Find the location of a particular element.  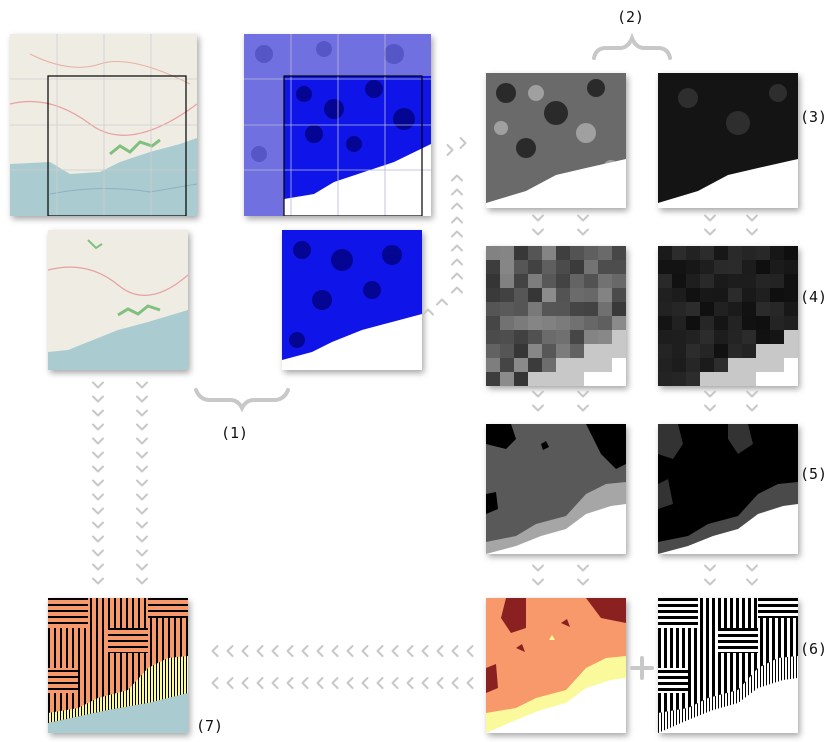

blue-region-map-with-tile-grid is located at coordinates (337, 125).